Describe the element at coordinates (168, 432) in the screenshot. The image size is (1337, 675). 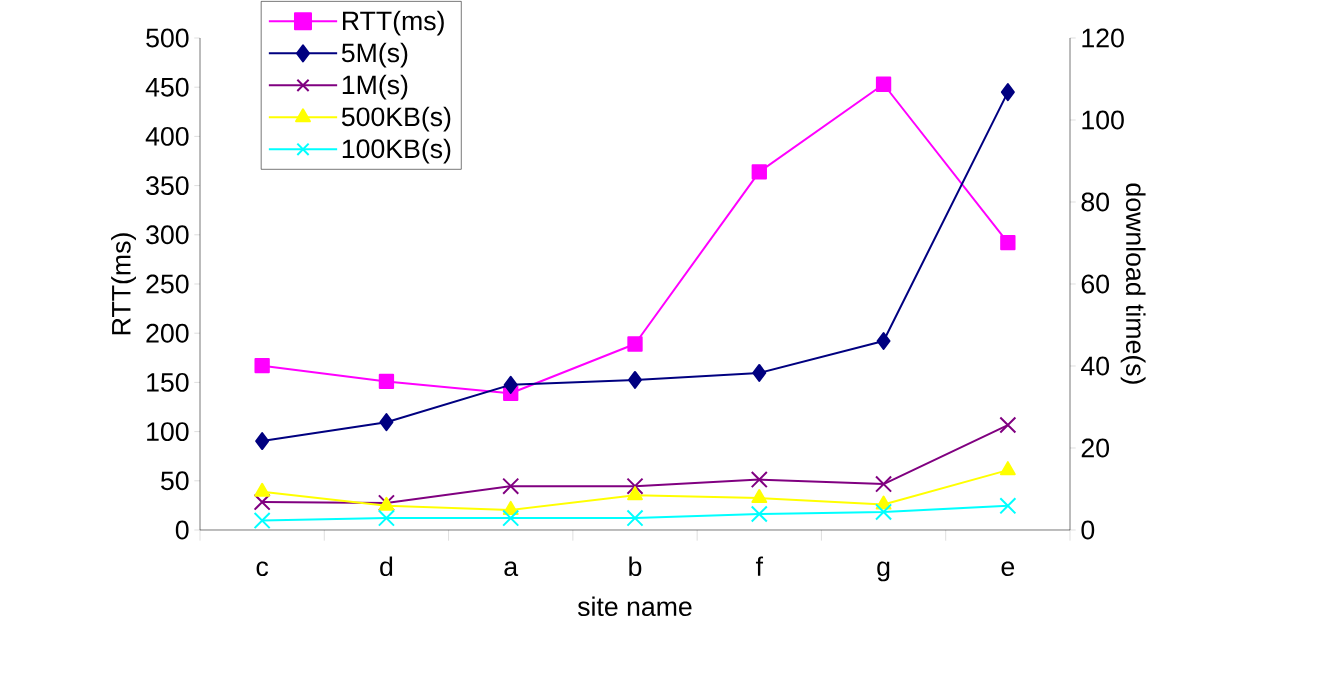
I see `y-tick-label: 100` at that location.